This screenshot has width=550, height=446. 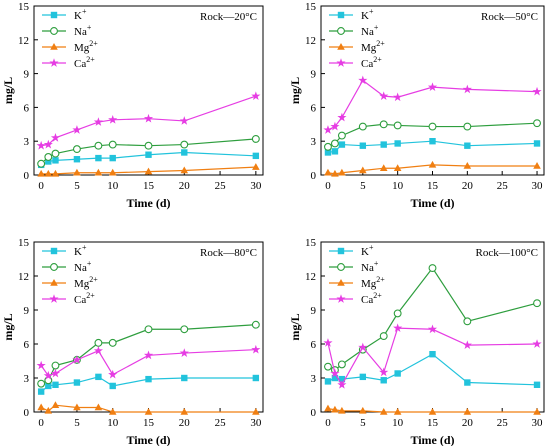 What do you see at coordinates (538, 423) in the screenshot?
I see `x-tick-label: 30` at bounding box center [538, 423].